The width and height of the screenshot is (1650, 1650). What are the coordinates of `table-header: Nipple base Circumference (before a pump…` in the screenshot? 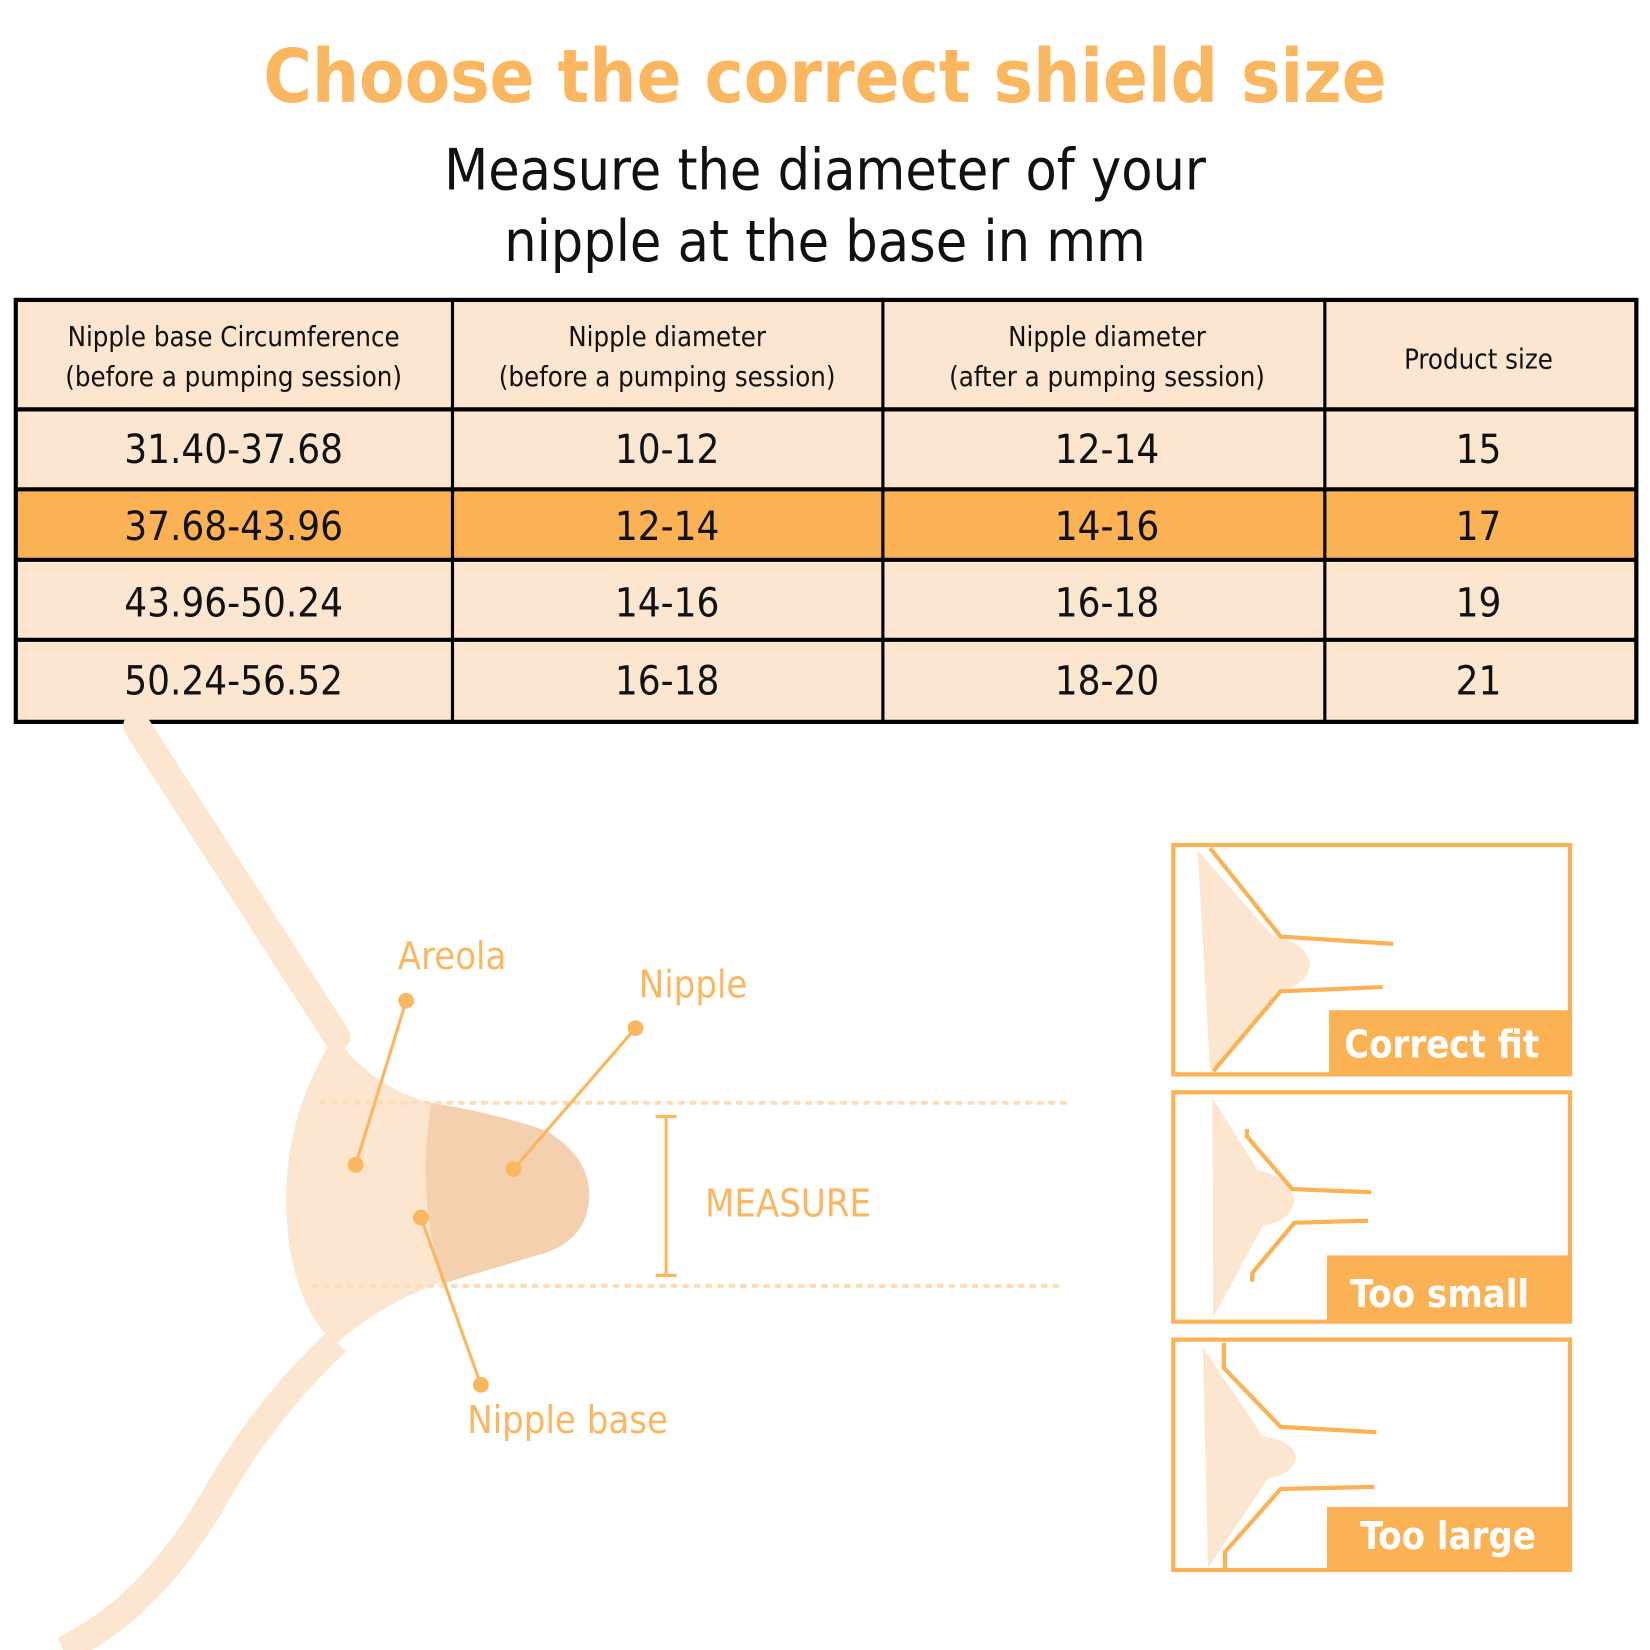 It's located at (809, 357).